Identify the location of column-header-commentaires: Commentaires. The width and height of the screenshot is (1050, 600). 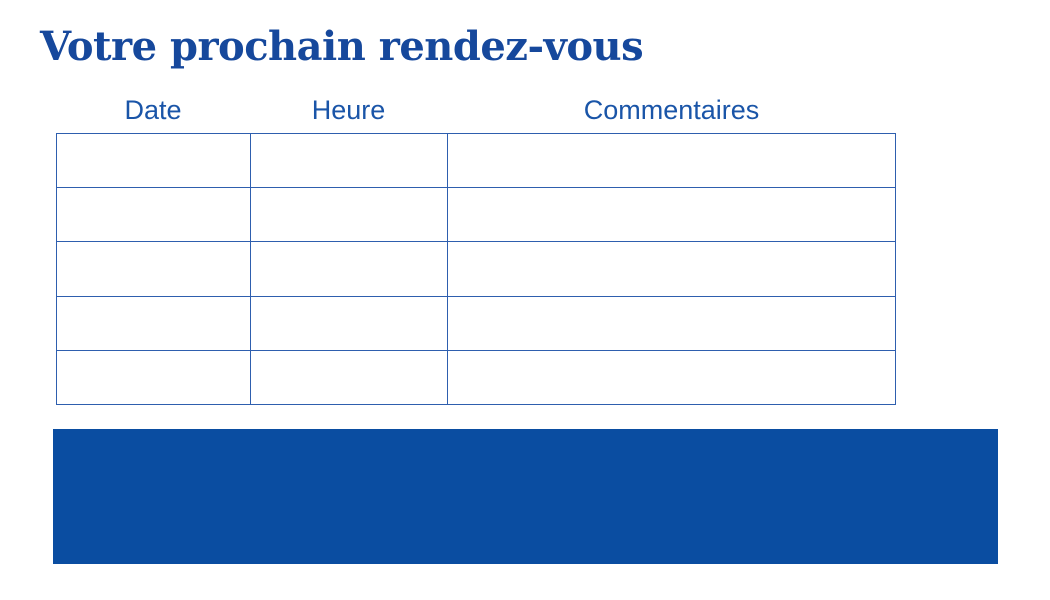
(671, 110).